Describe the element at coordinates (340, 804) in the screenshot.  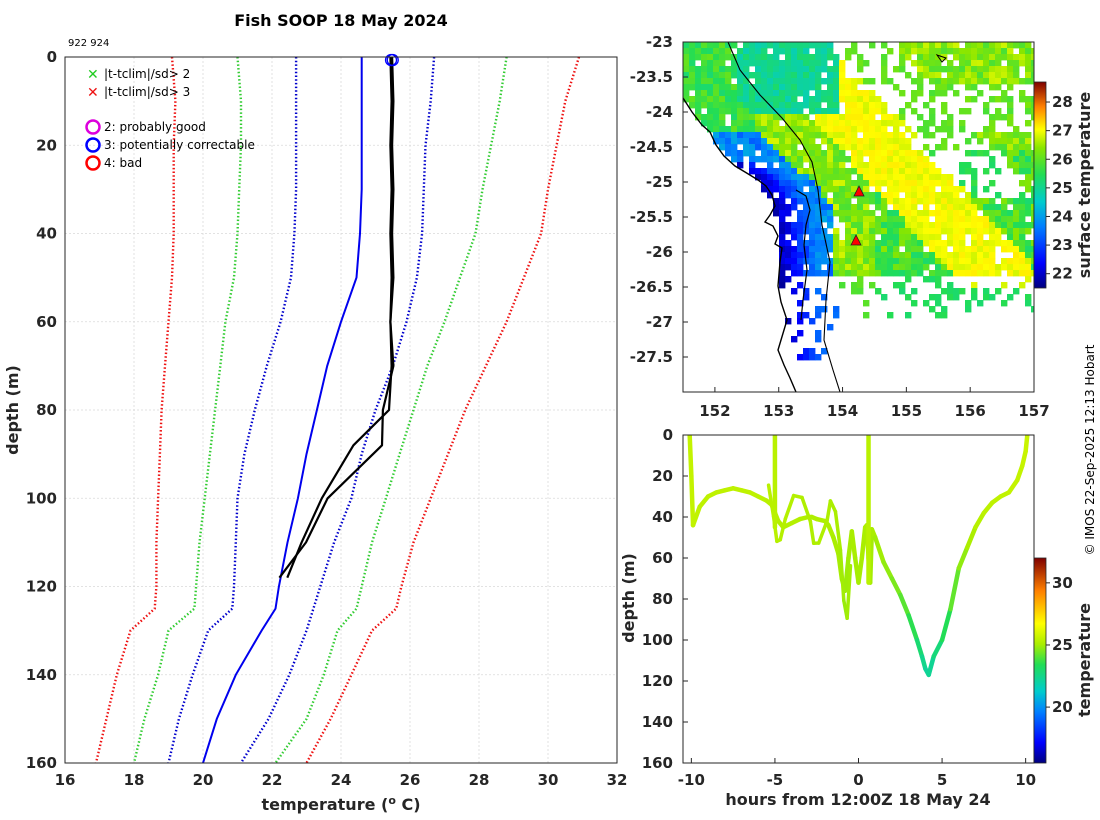
I see `profile-x-label: temperature (o C)` at that location.